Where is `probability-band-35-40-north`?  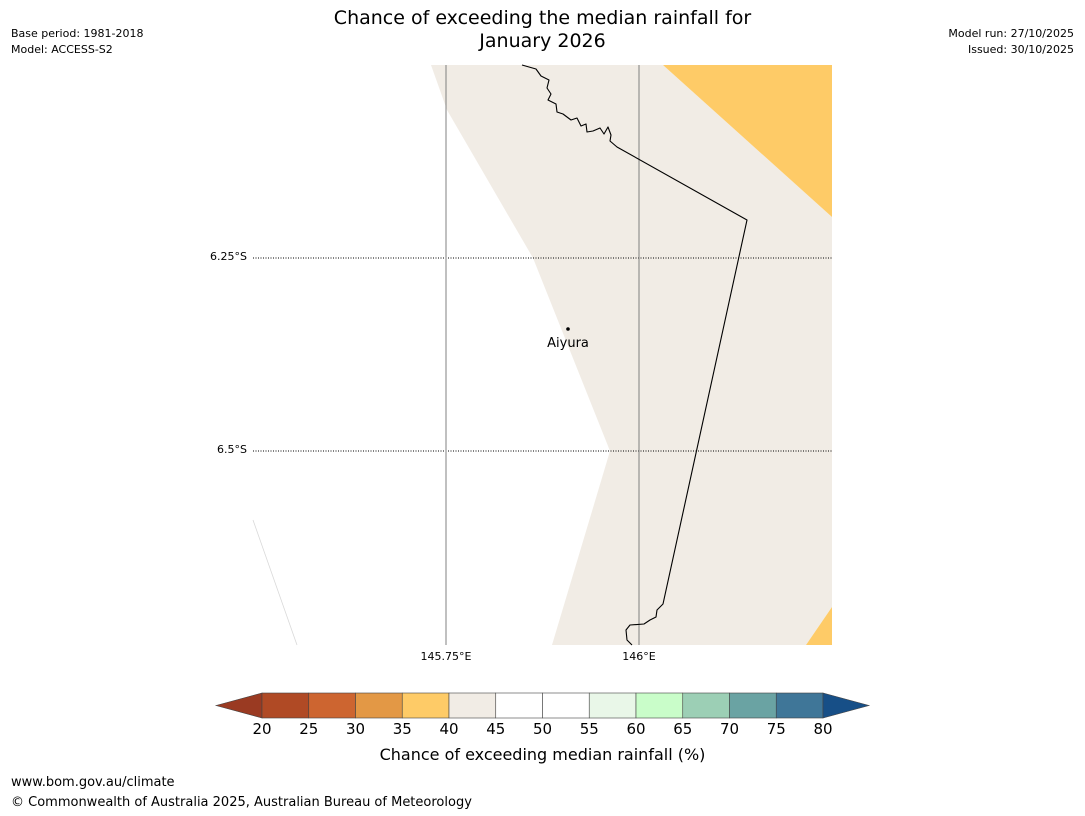
probability-band-35-40-north is located at coordinates (747, 141).